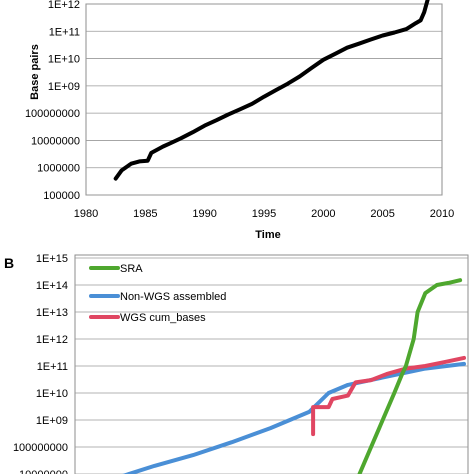 The height and width of the screenshot is (474, 474). I want to click on y-tick-label: 1E+15, so click(52, 259).